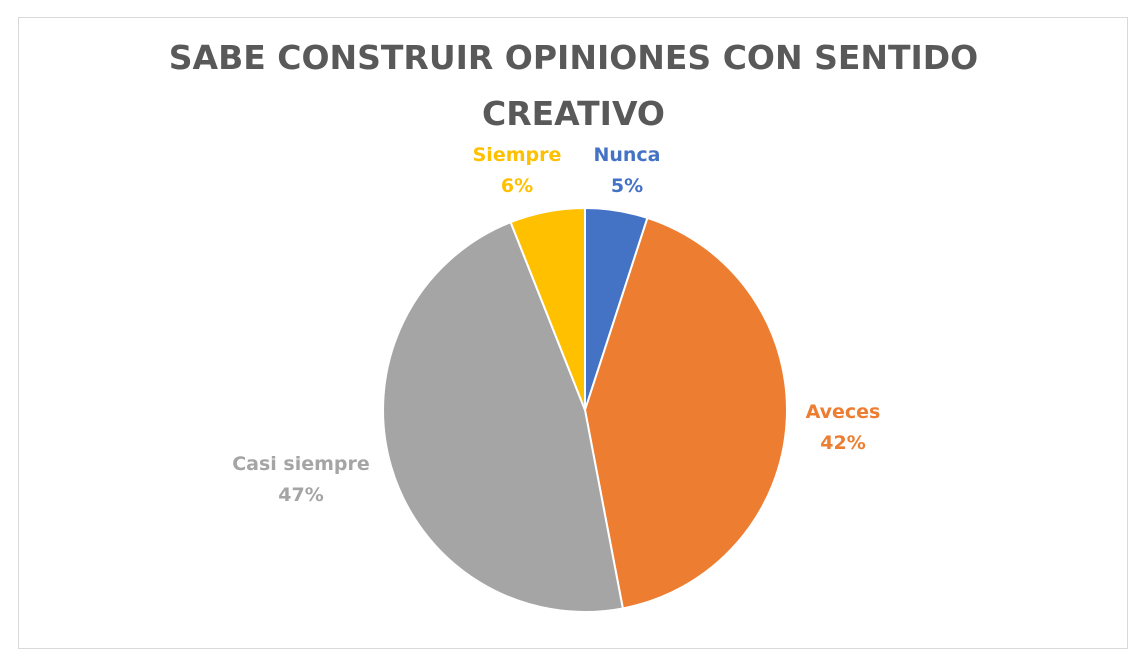 This screenshot has height=664, width=1147. I want to click on slice-label-value-casi-siempre: 47%, so click(300, 495).